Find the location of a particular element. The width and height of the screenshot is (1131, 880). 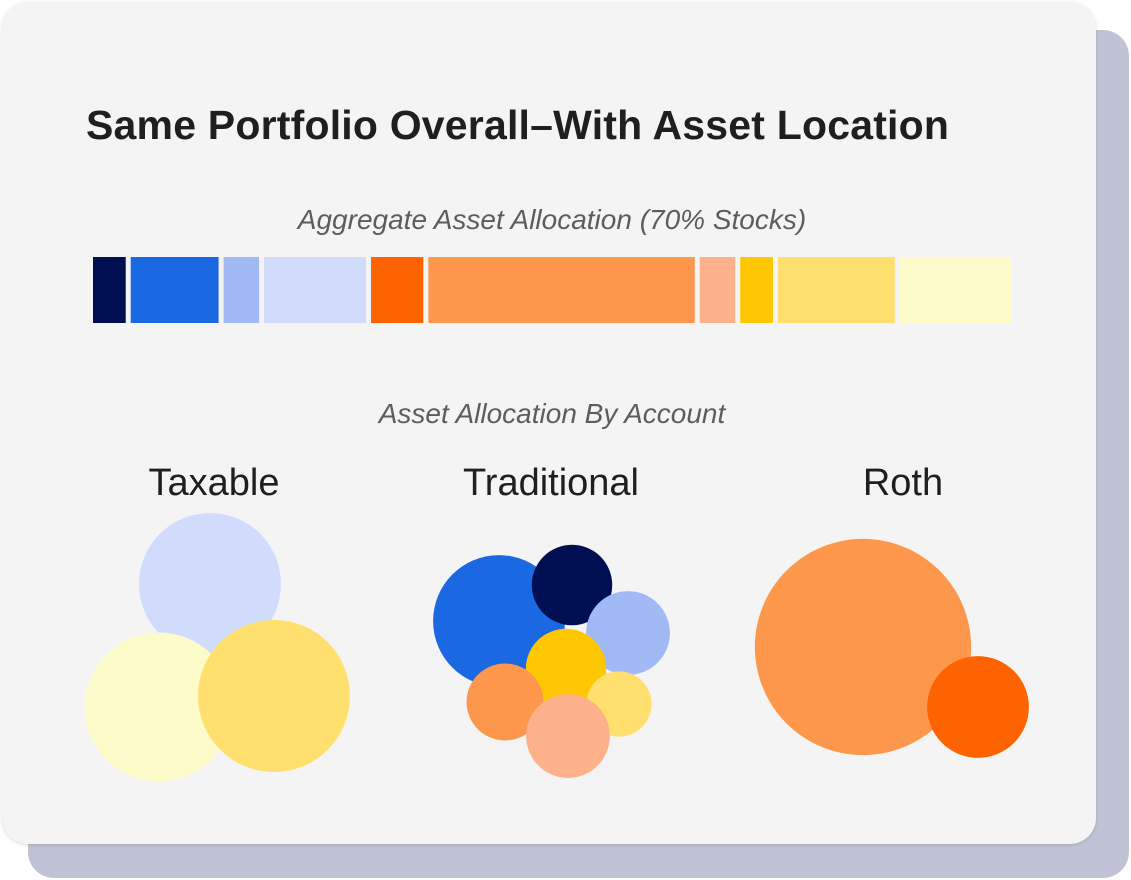

aggregate-allocation-bar is located at coordinates (552, 290).